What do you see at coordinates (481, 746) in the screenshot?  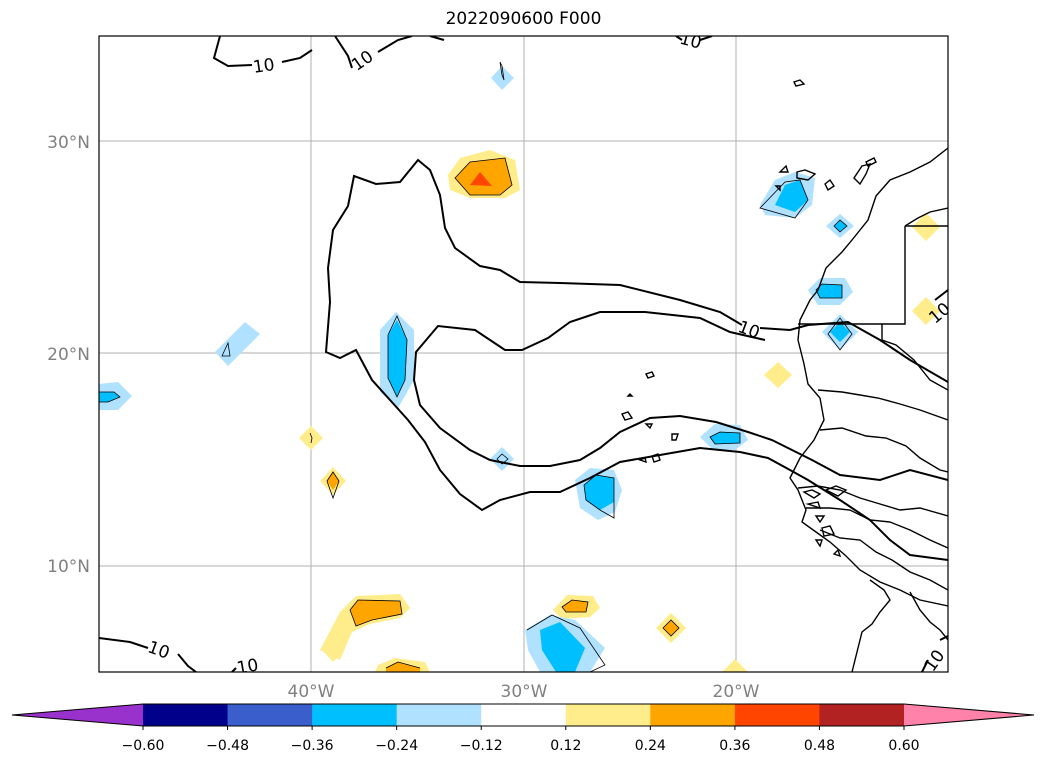 I see `colorbar-tick-label: −0.12` at bounding box center [481, 746].